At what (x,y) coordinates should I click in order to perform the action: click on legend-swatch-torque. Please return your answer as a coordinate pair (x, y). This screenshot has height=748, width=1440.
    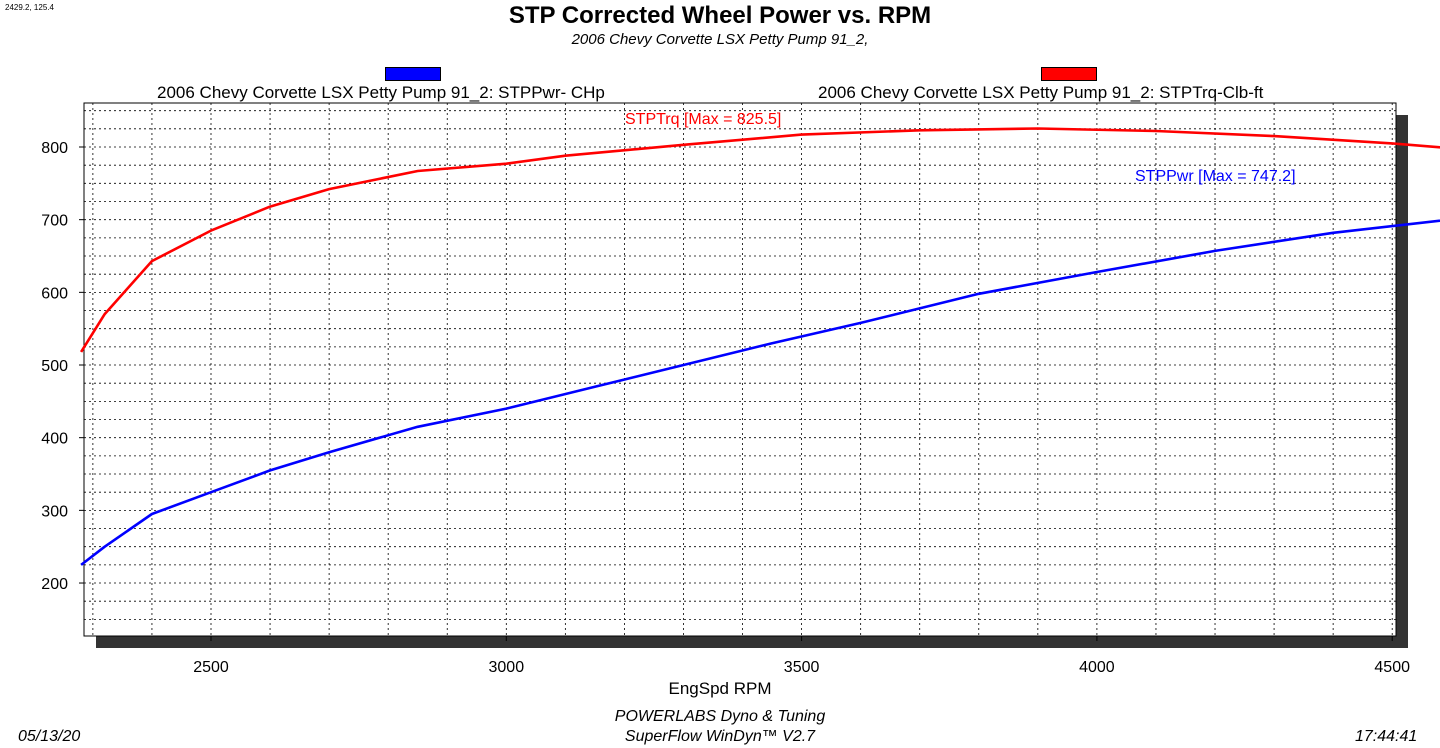
    Looking at the image, I should click on (1069, 74).